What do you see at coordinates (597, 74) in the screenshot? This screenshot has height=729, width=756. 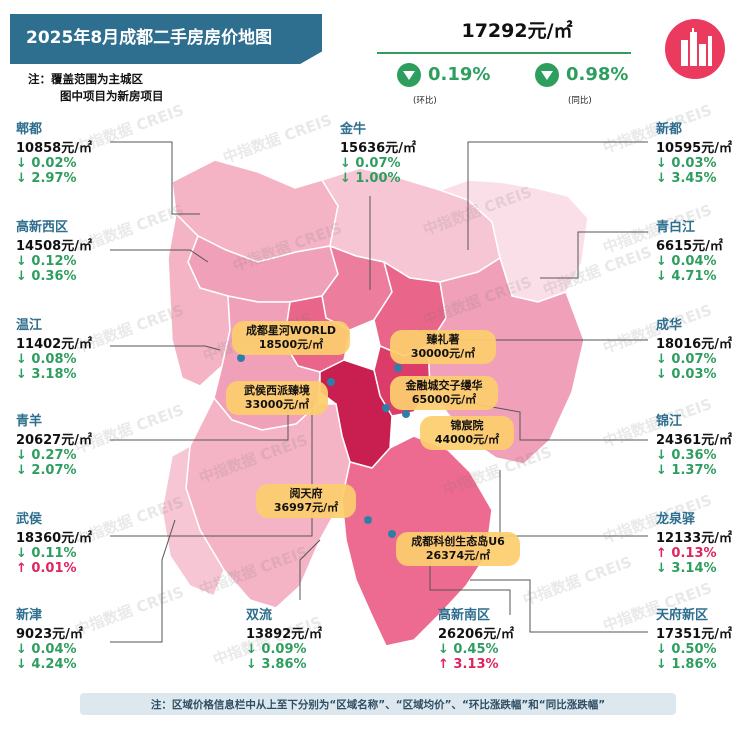 I see `city-yoy-change: 0.98%` at bounding box center [597, 74].